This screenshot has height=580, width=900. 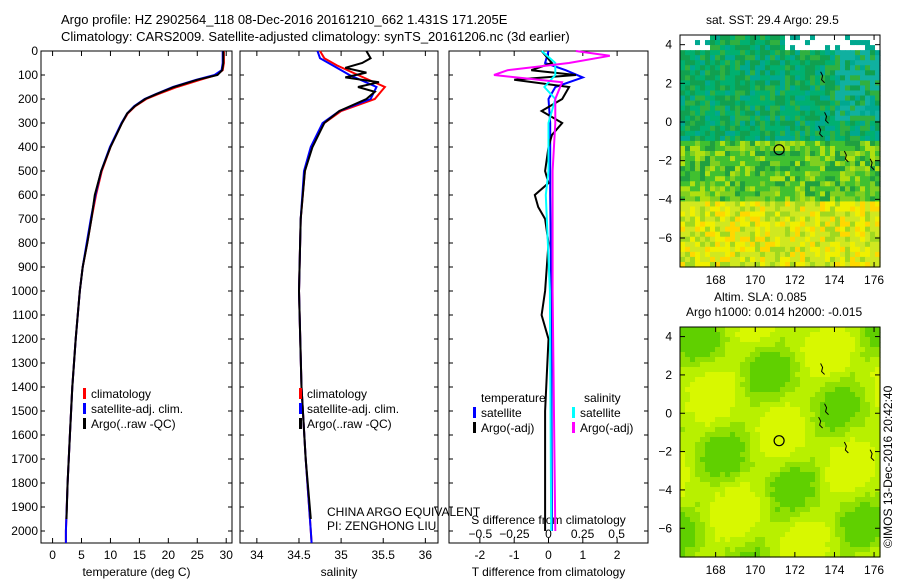 I want to click on coastline, so click(x=846, y=156).